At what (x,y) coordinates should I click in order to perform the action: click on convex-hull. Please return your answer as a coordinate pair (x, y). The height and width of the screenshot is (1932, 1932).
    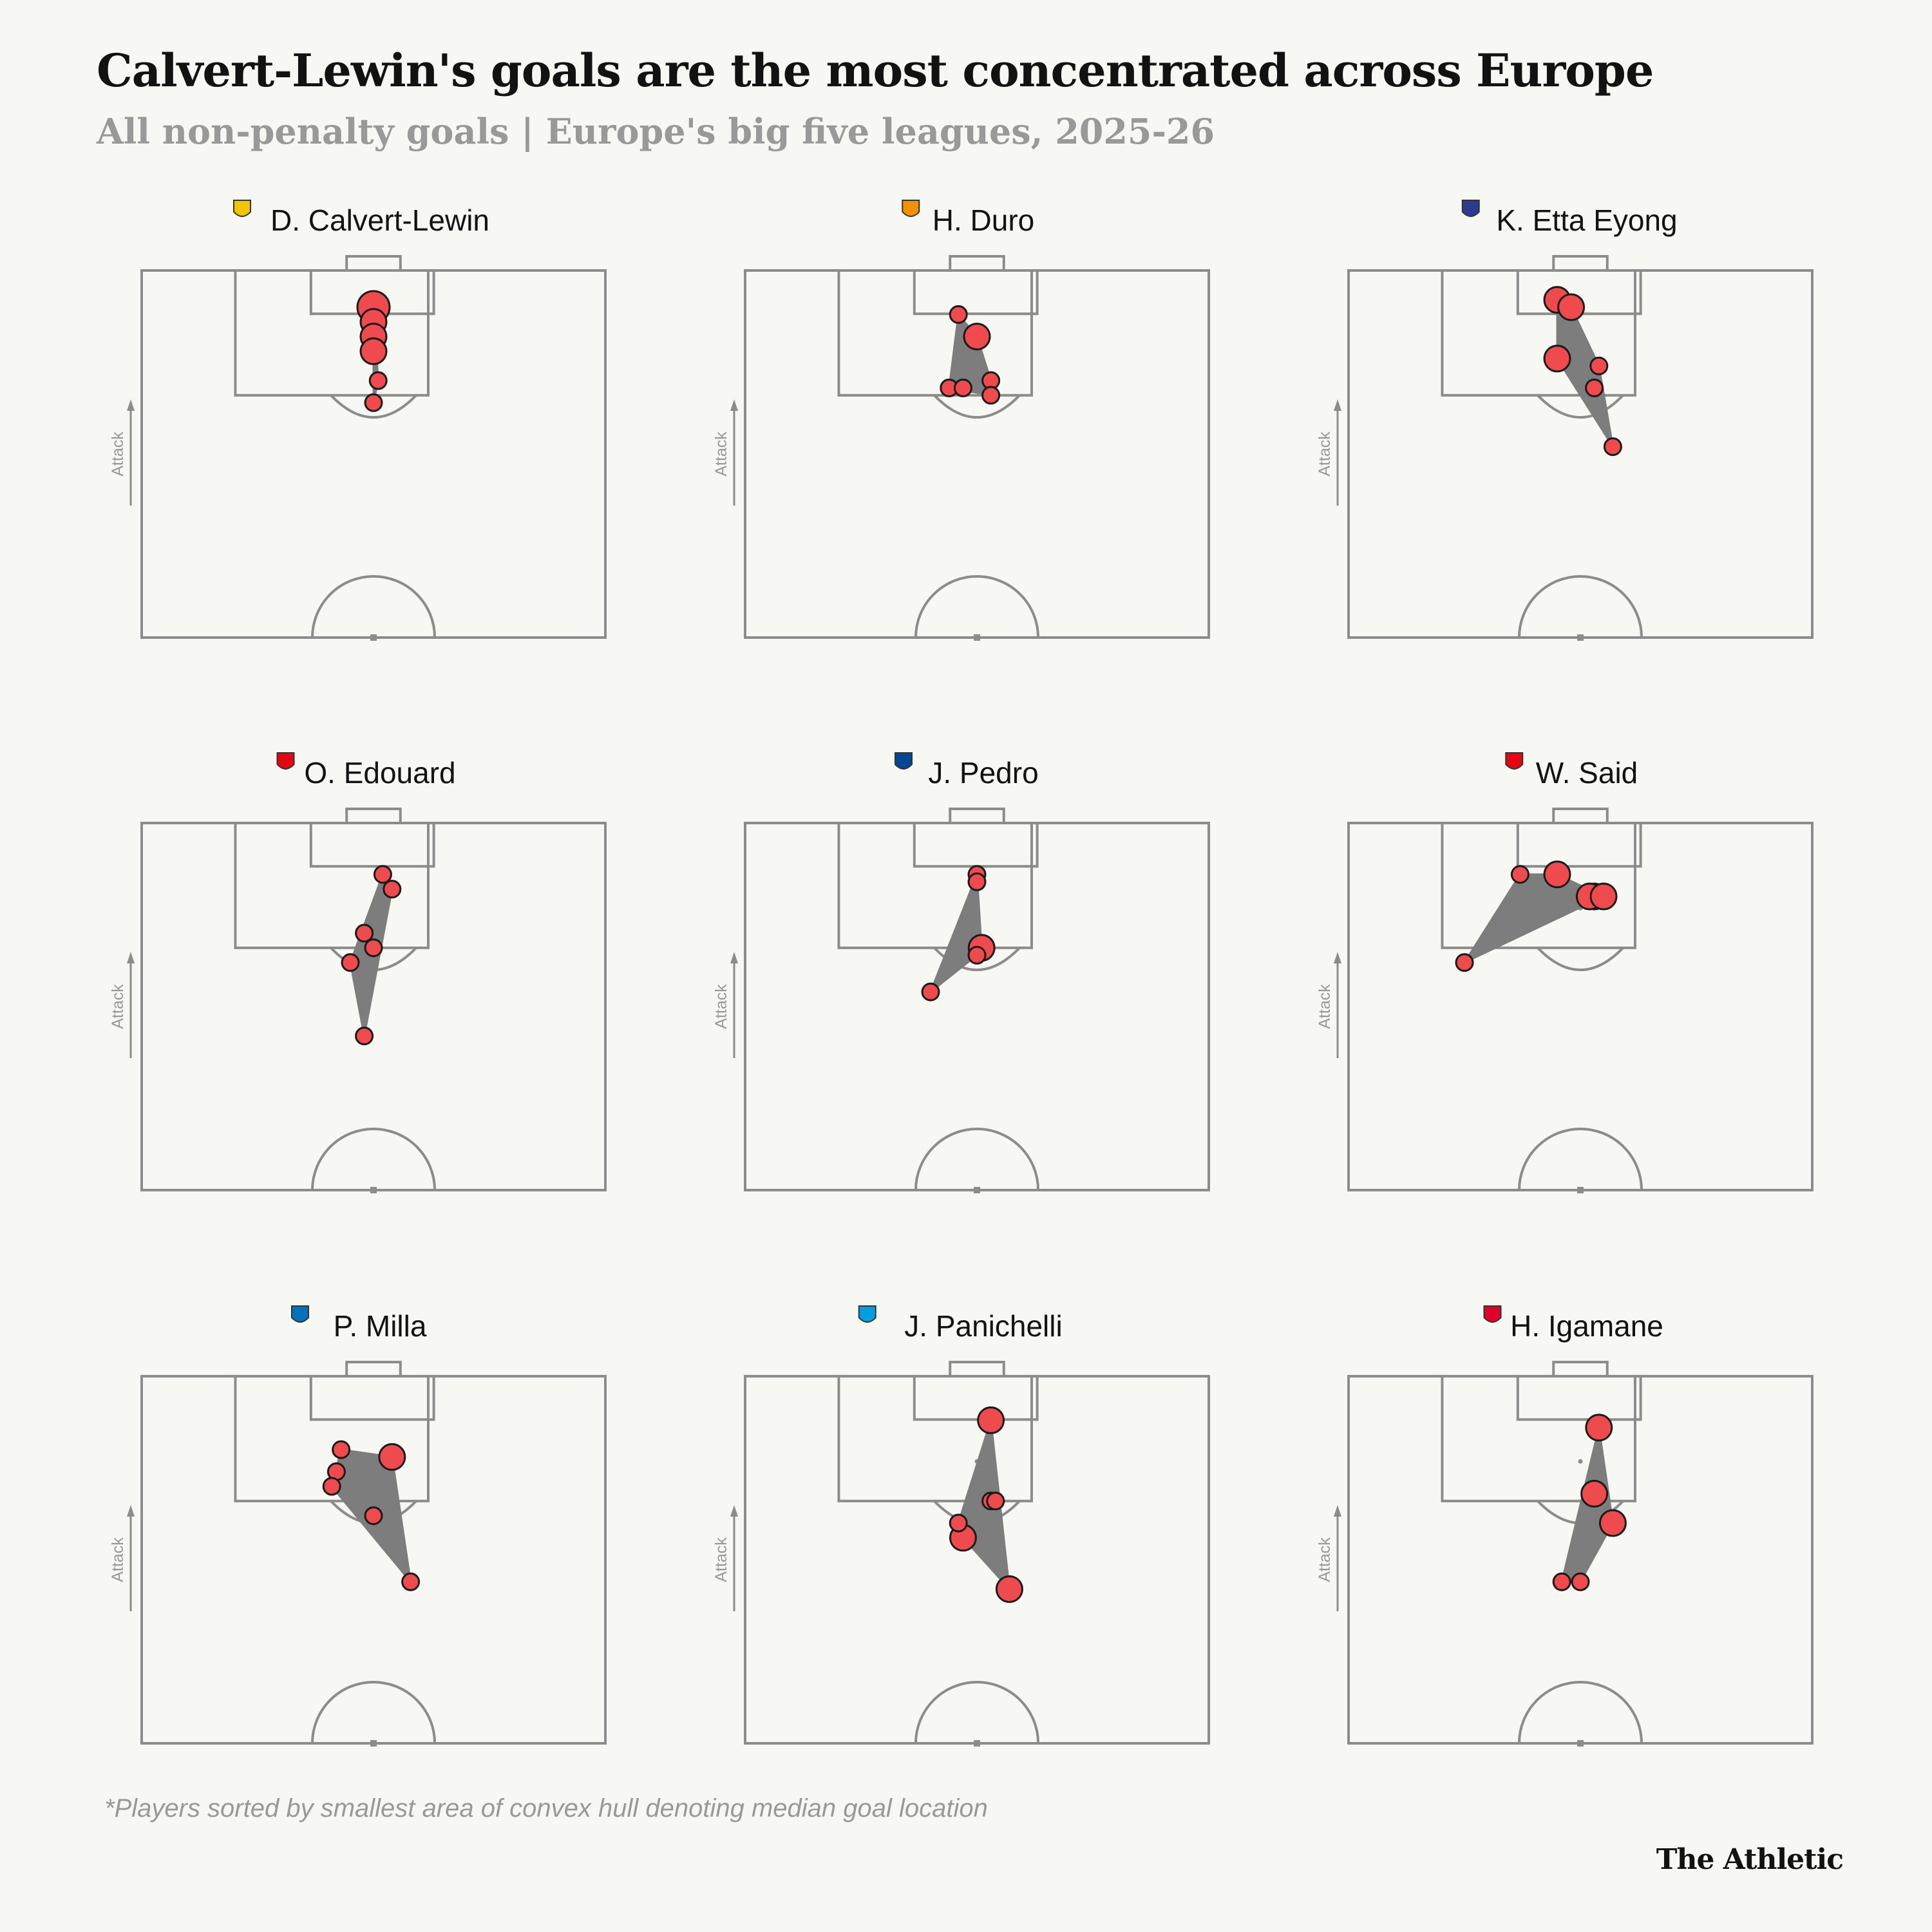
    Looking at the image, I should click on (956, 933).